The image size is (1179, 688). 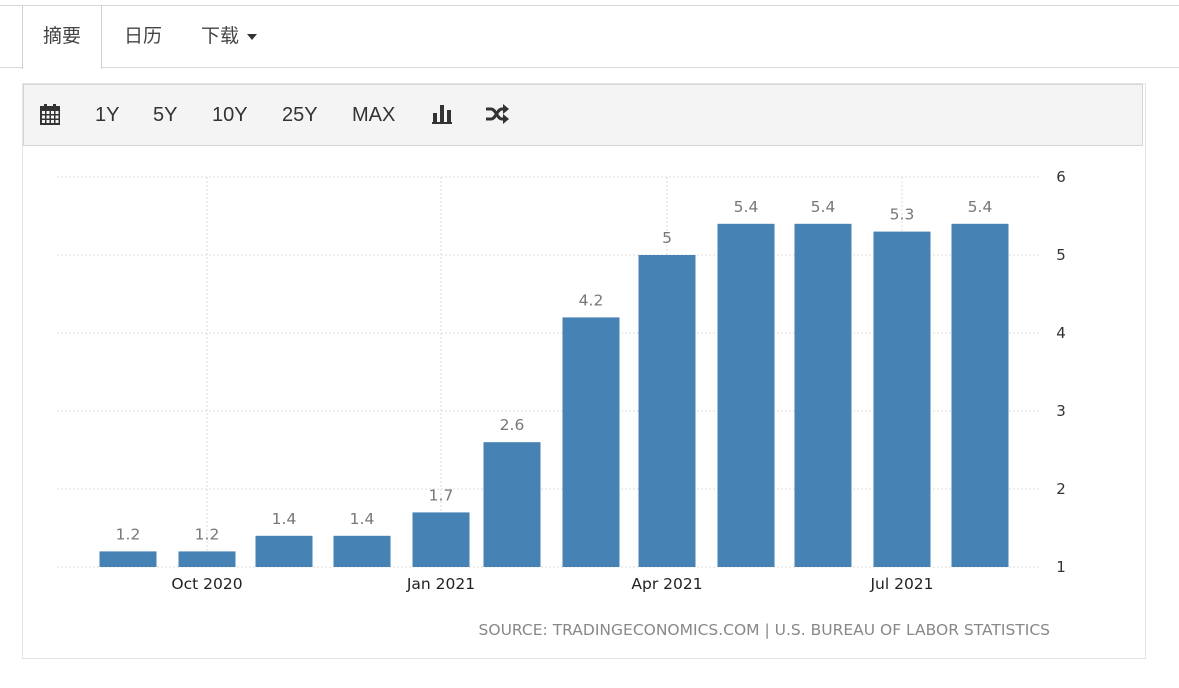 I want to click on tab-download: 下载, so click(x=229, y=36).